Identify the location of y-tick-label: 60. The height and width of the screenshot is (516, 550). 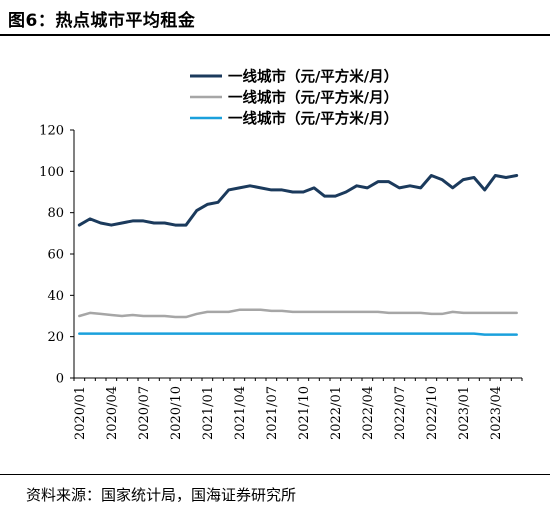
(55, 255).